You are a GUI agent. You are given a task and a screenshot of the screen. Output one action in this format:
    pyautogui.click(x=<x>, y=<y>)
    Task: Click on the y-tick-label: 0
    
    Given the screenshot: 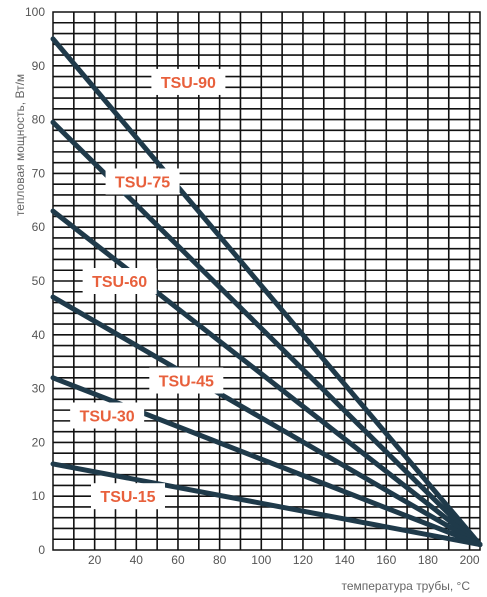 What is the action you would take?
    pyautogui.click(x=41, y=550)
    